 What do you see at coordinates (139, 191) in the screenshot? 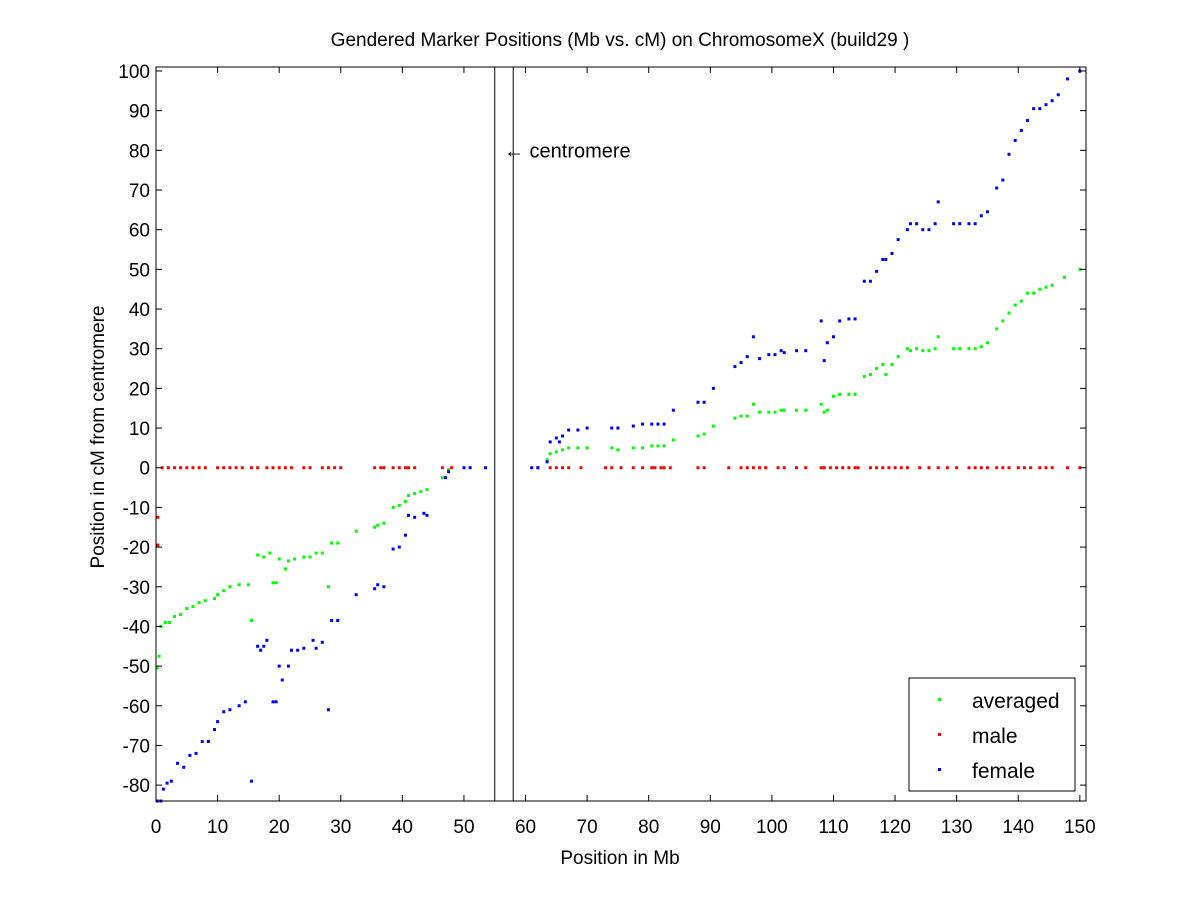
I see `y-tick-label: 70` at bounding box center [139, 191].